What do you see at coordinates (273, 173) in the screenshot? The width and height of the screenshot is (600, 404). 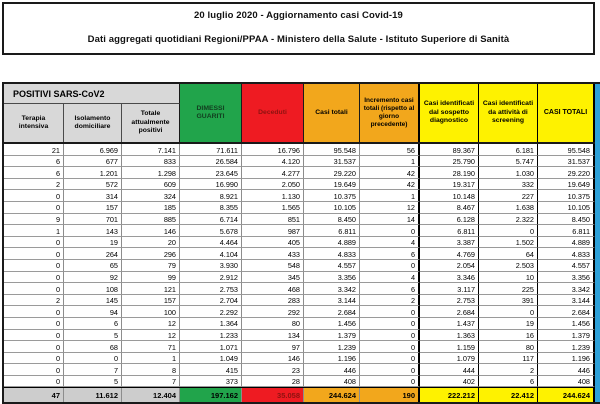 I see `table-cell: 4.277` at bounding box center [273, 173].